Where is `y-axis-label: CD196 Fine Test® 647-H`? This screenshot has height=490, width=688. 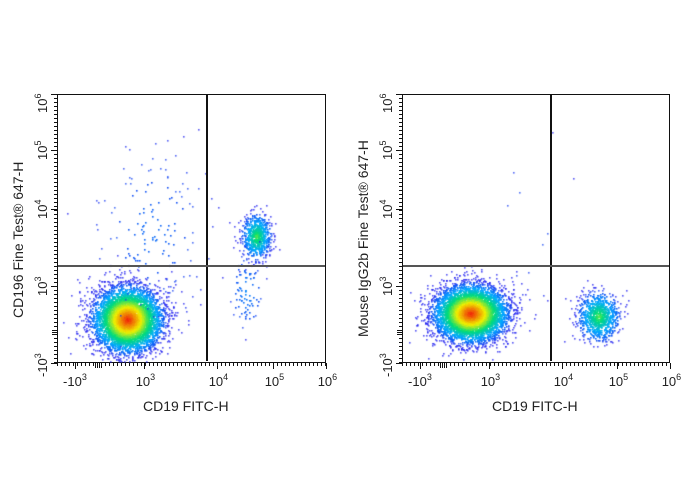
y-axis-label: CD196 Fine Test® 647-H is located at coordinates (18, 239).